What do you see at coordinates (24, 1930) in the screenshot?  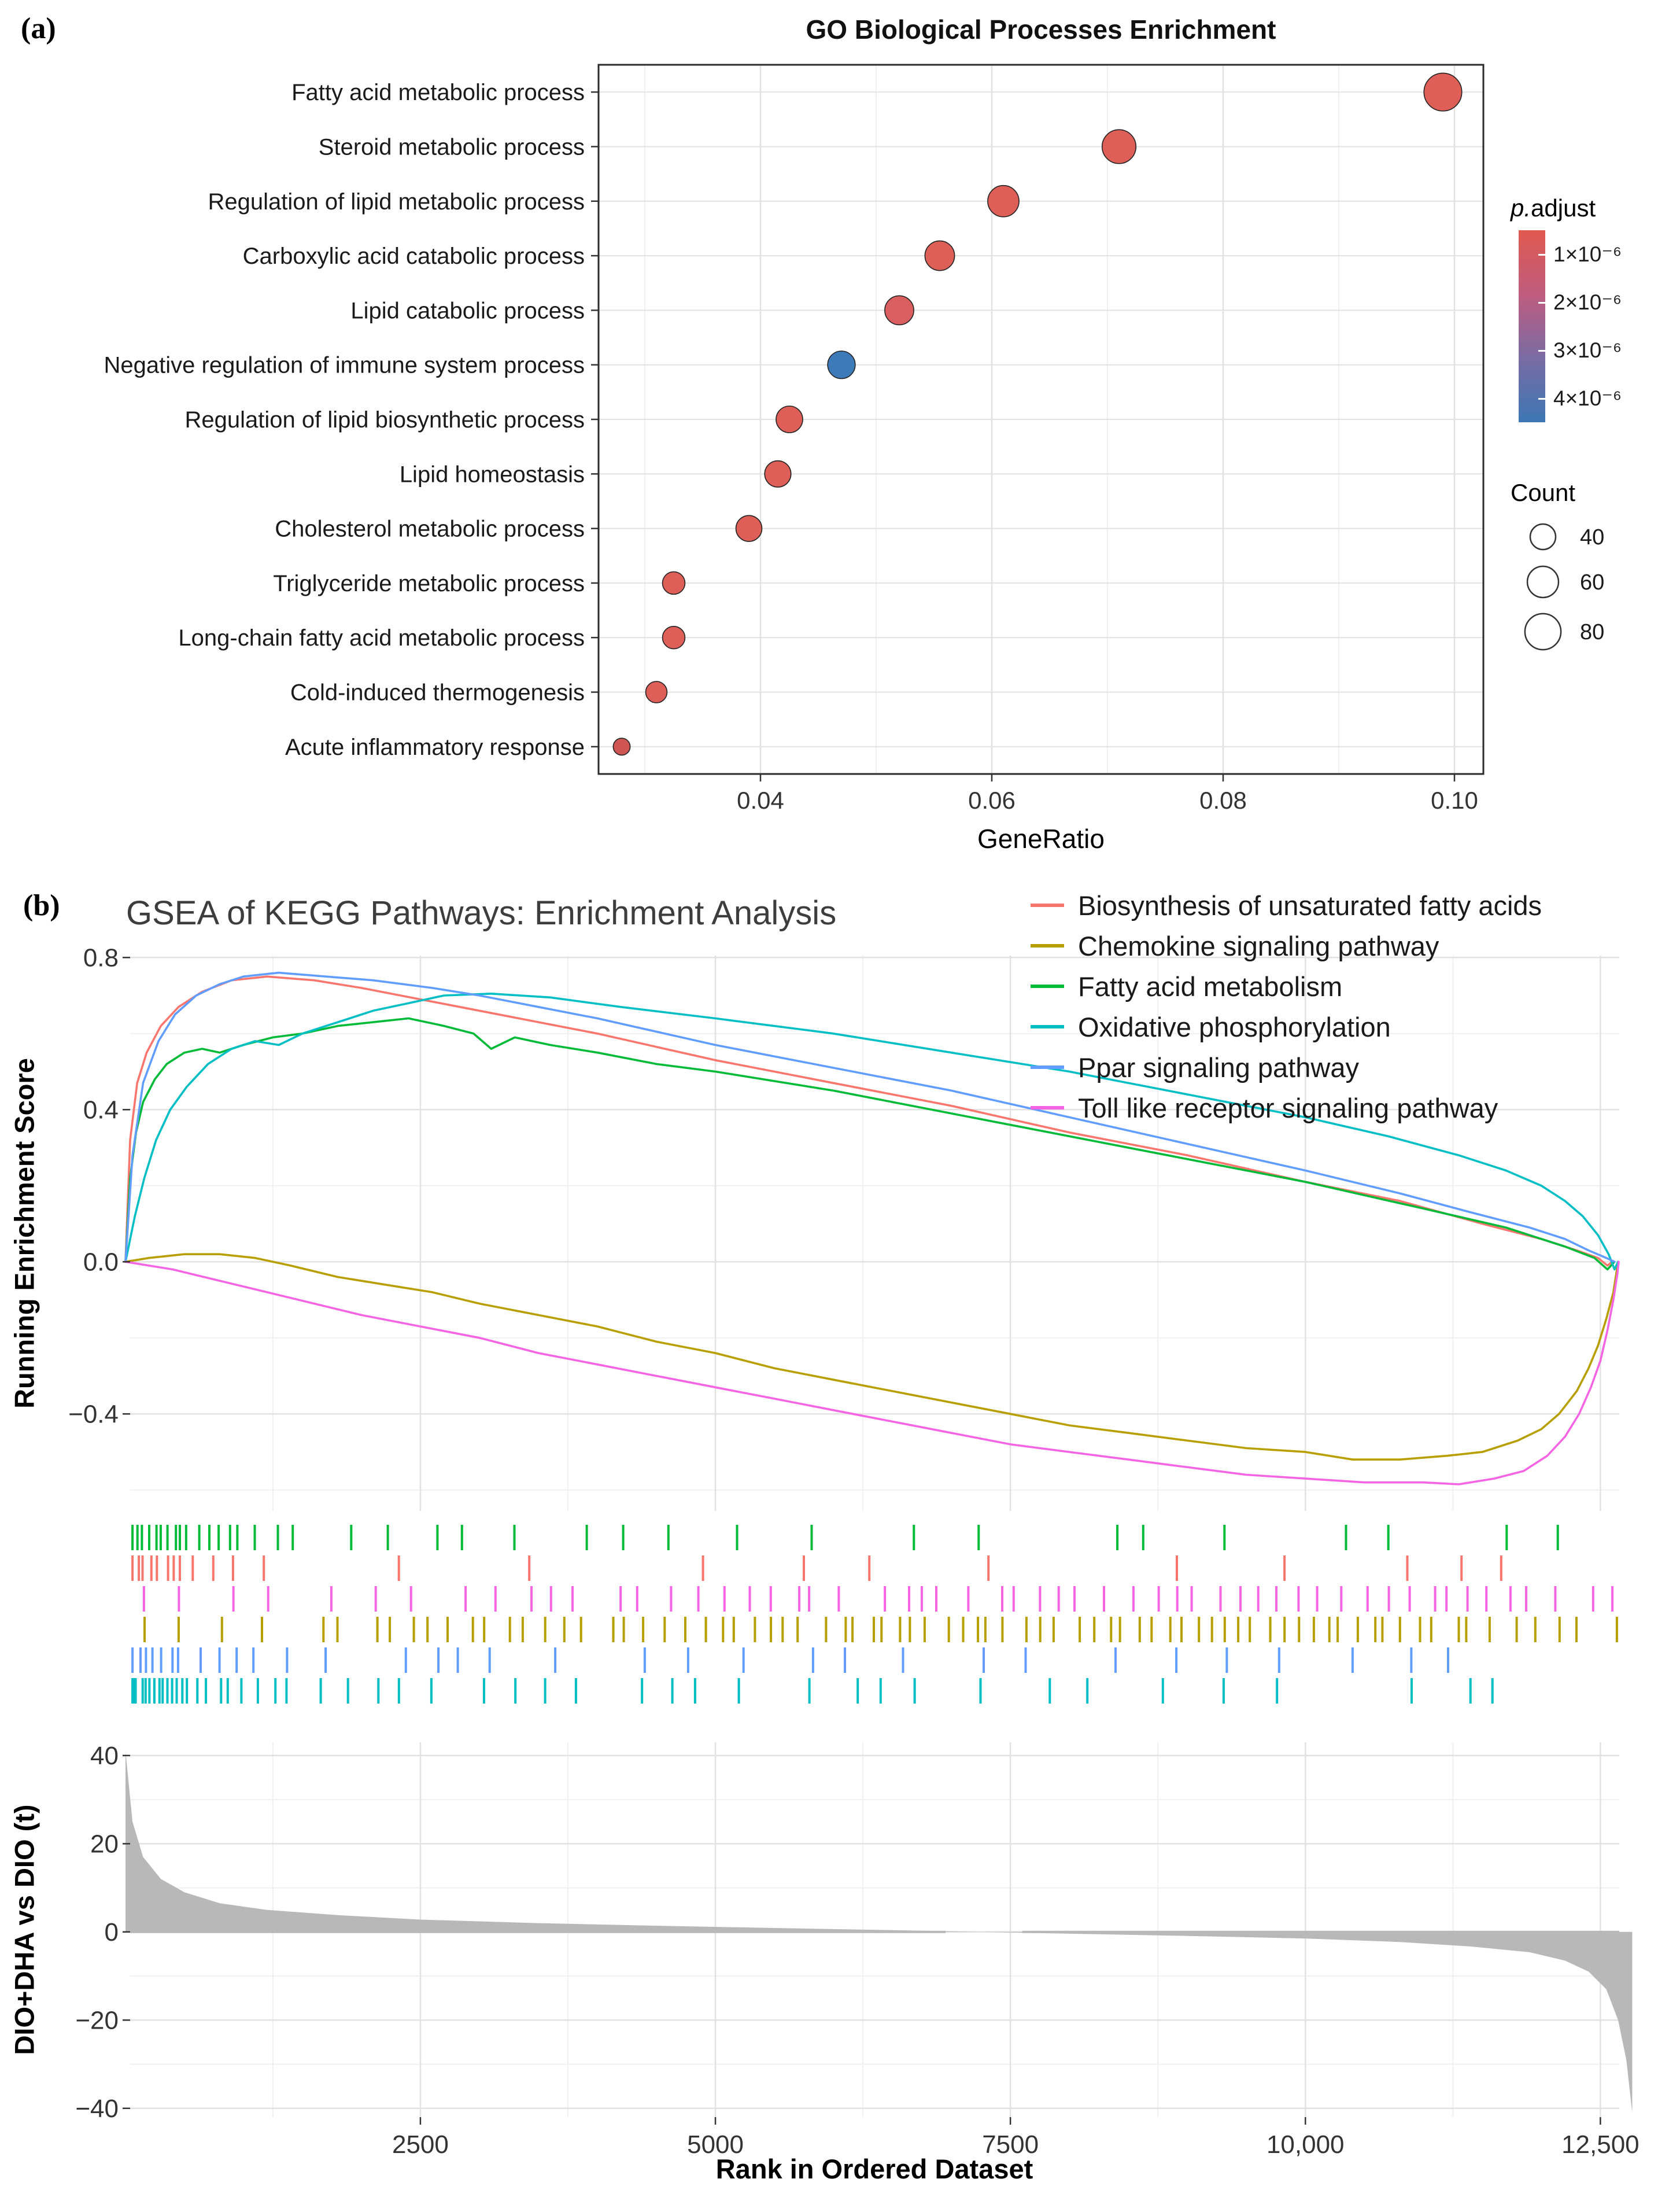 I see `metric-axis-title: DIO+DHA vs DIO (t)` at bounding box center [24, 1930].